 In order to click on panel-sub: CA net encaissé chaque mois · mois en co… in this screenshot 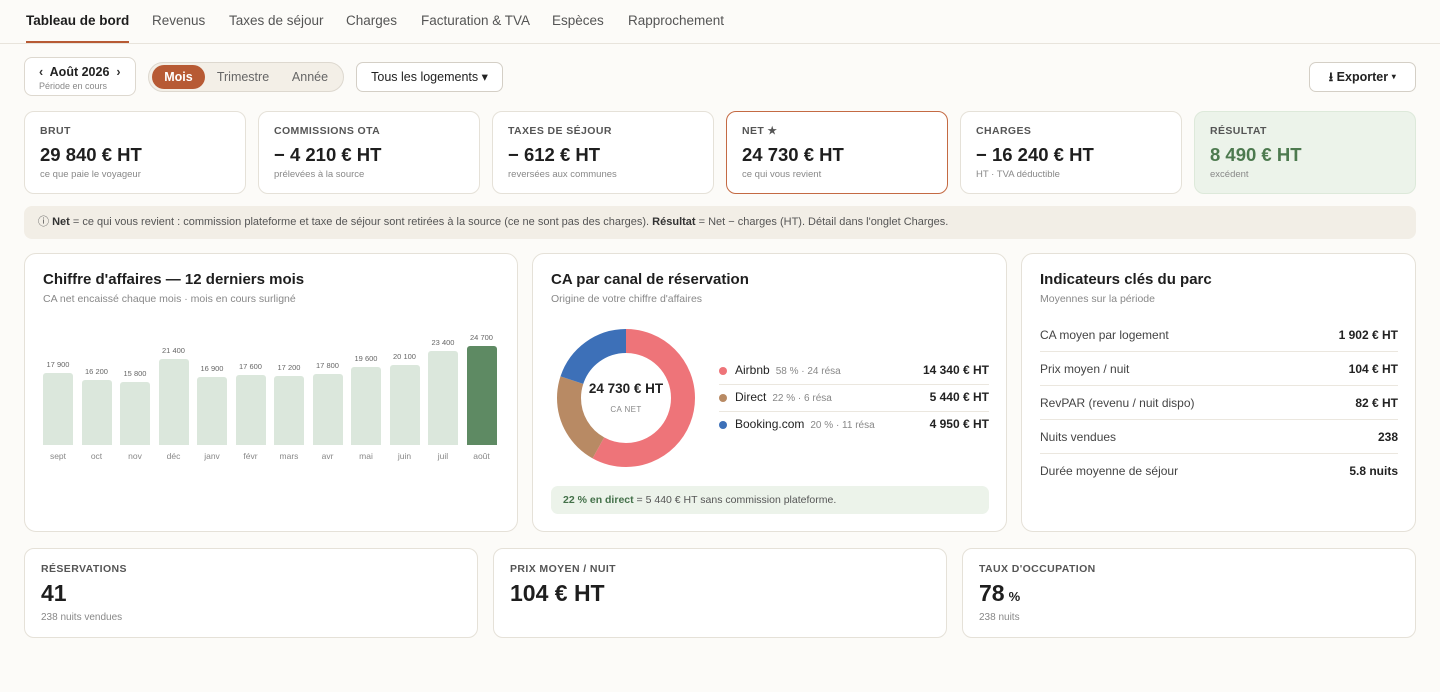, I will do `click(169, 299)`.